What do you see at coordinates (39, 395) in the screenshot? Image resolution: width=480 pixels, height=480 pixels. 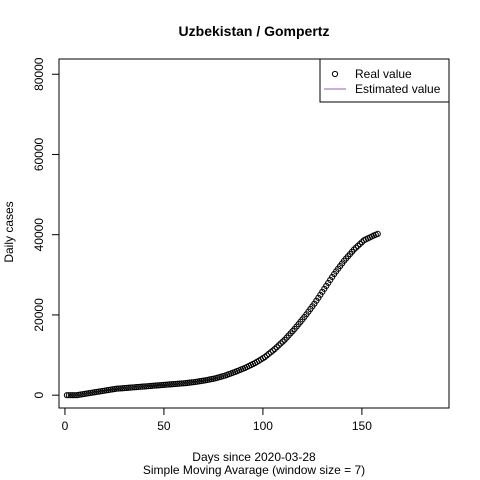 I see `y-tick-label: 0` at bounding box center [39, 395].